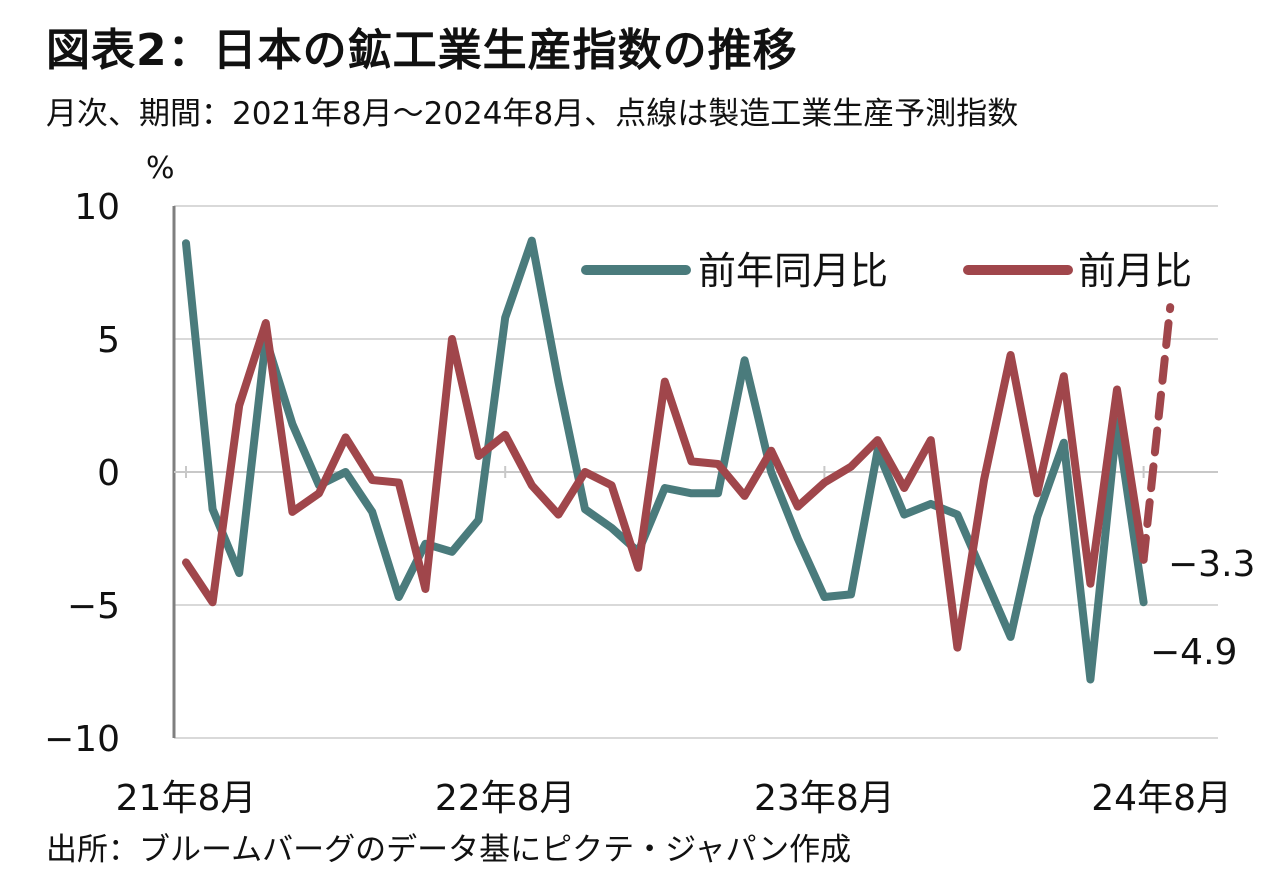 This screenshot has width=1280, height=880. I want to click on end-value-label: −4.9, so click(1193, 652).